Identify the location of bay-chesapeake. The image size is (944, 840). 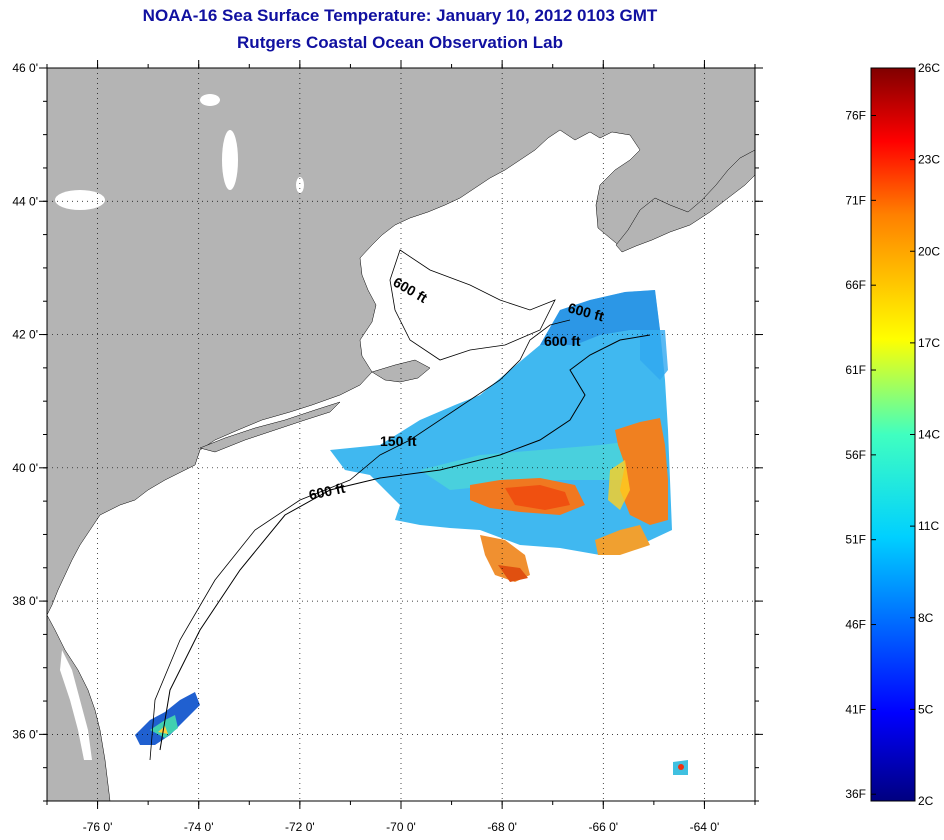
(76, 705).